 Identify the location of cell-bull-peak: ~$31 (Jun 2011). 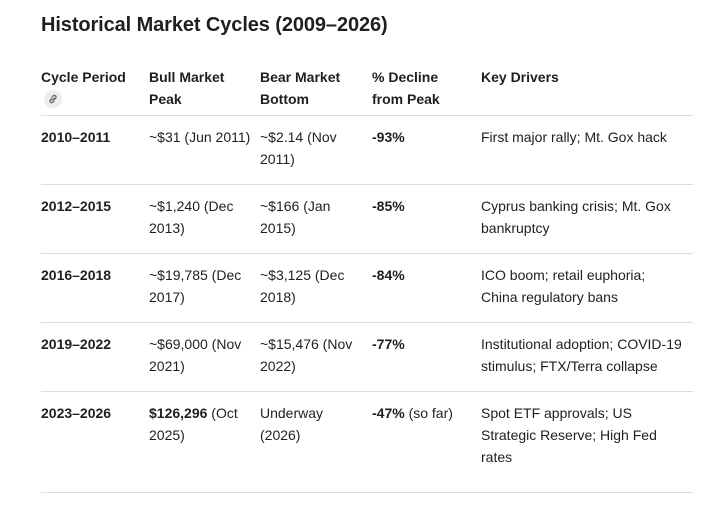
(204, 150).